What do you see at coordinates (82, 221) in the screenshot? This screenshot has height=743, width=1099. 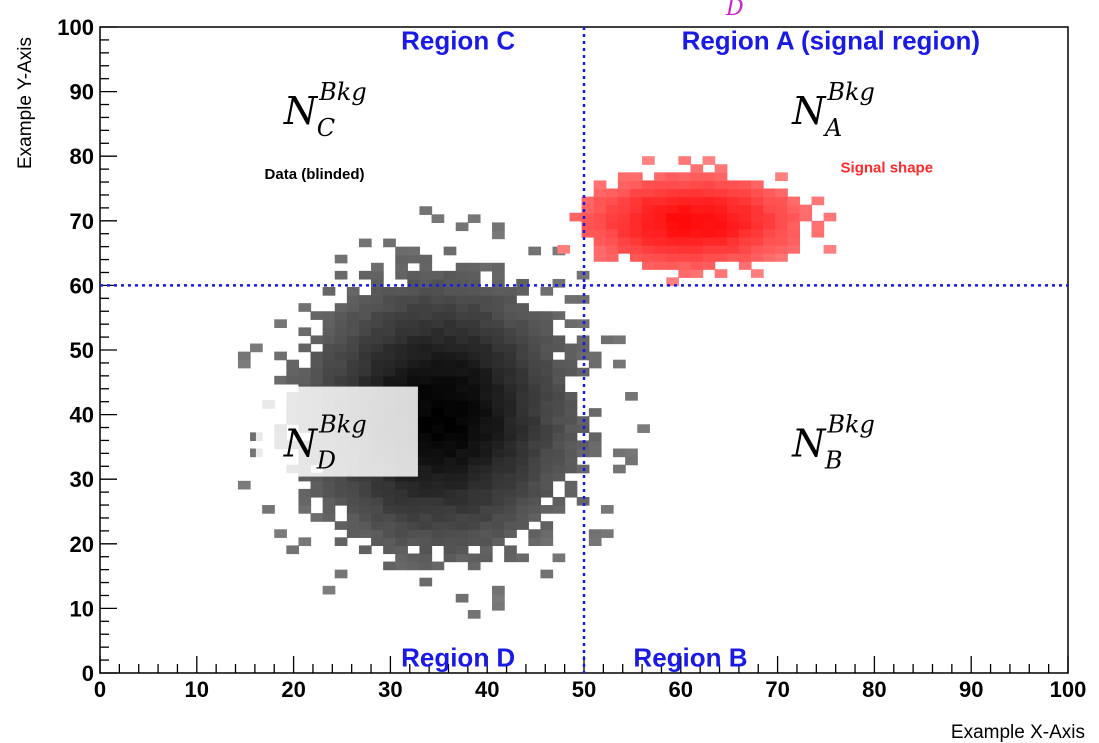 I see `y-tick-label: 70` at bounding box center [82, 221].